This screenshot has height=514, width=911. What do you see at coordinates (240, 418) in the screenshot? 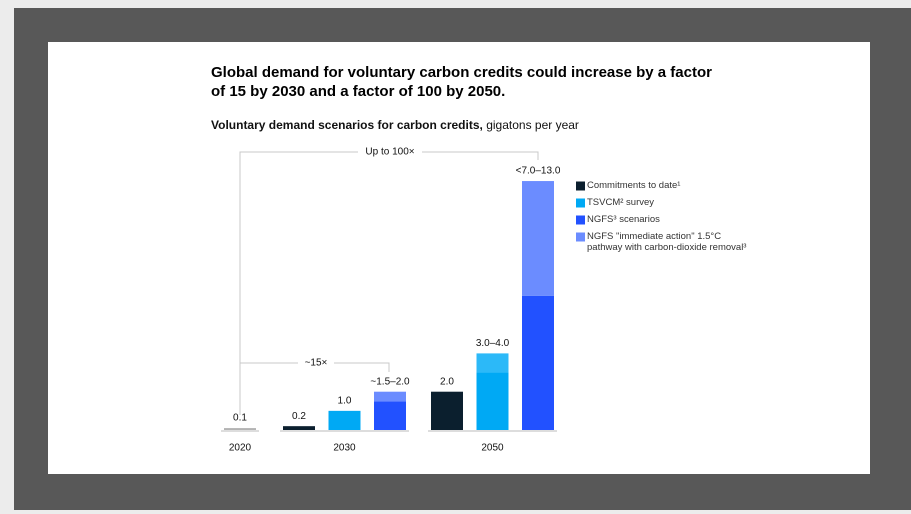
I see `value-label: 0.1` at bounding box center [240, 418].